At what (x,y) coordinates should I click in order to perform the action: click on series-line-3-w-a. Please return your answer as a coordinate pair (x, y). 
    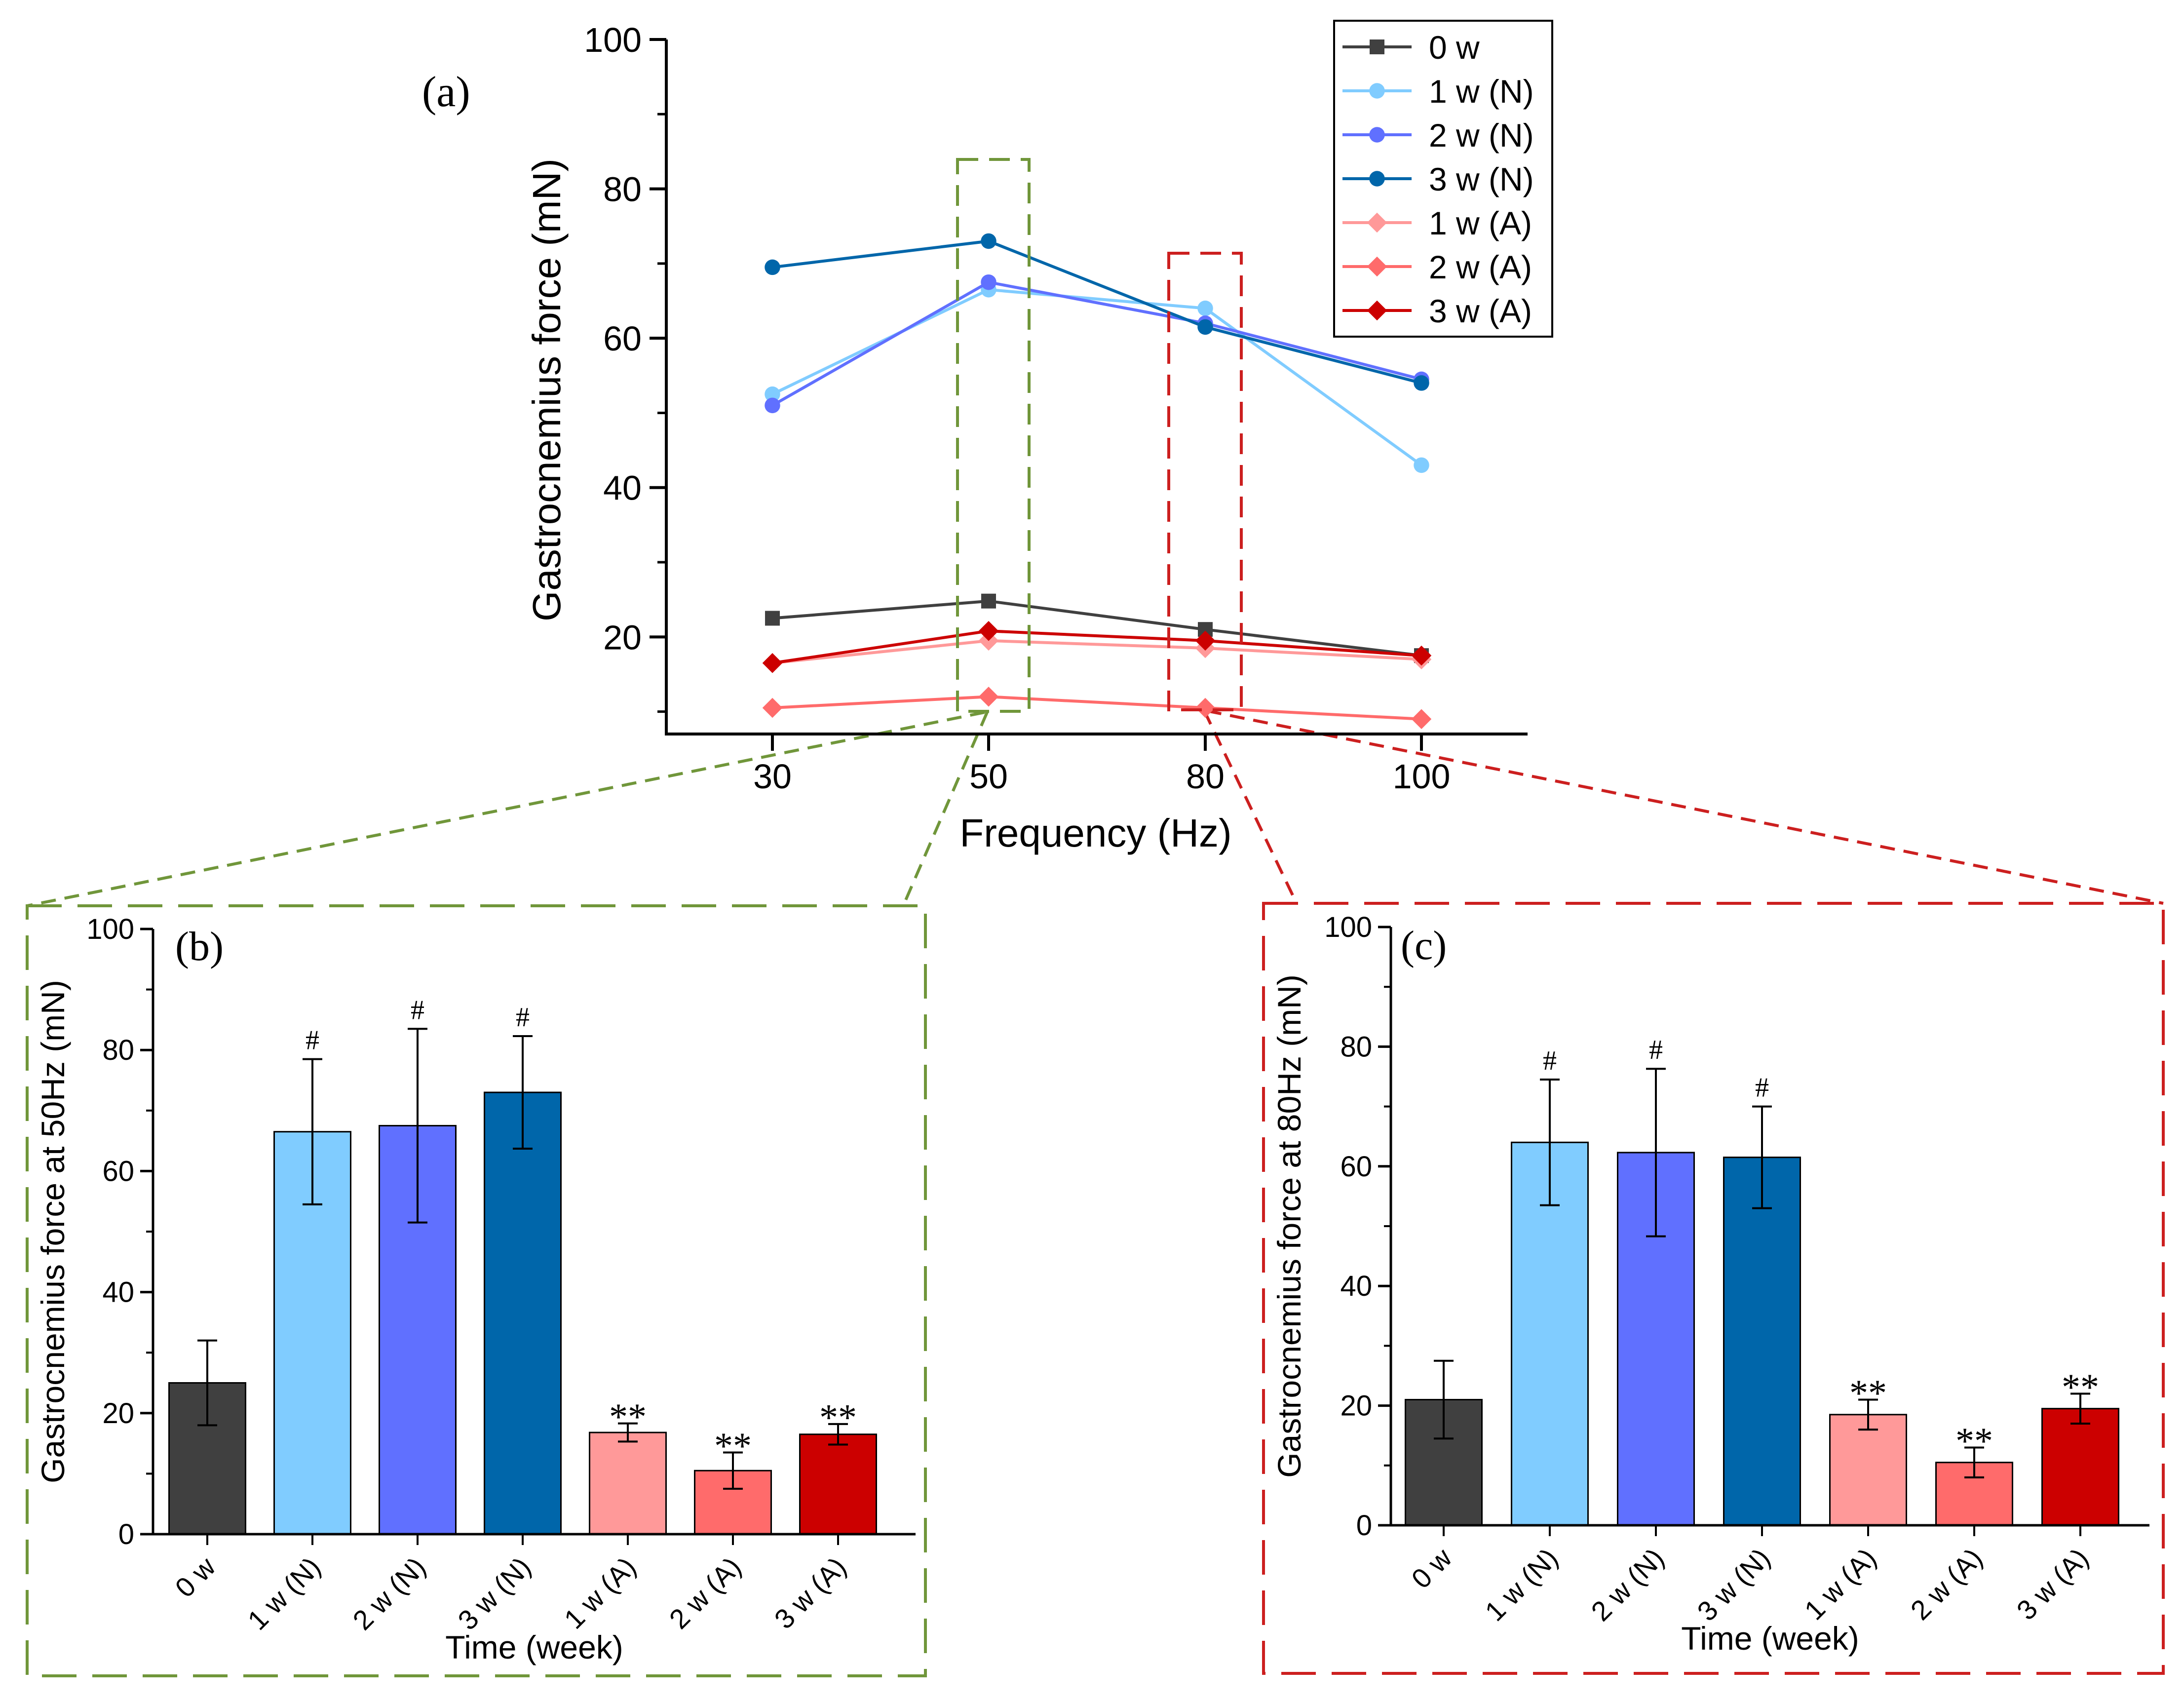
    Looking at the image, I should click on (1097, 647).